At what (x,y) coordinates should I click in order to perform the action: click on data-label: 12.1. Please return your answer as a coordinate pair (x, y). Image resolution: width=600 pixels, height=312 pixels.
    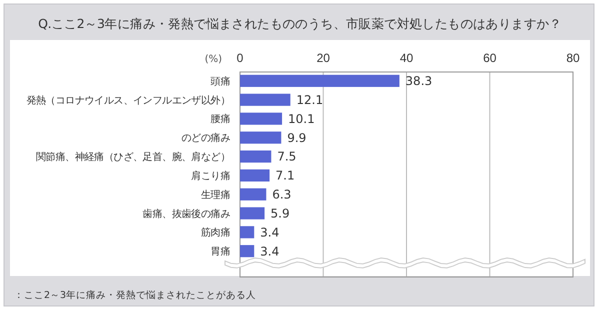
    Looking at the image, I should click on (310, 100).